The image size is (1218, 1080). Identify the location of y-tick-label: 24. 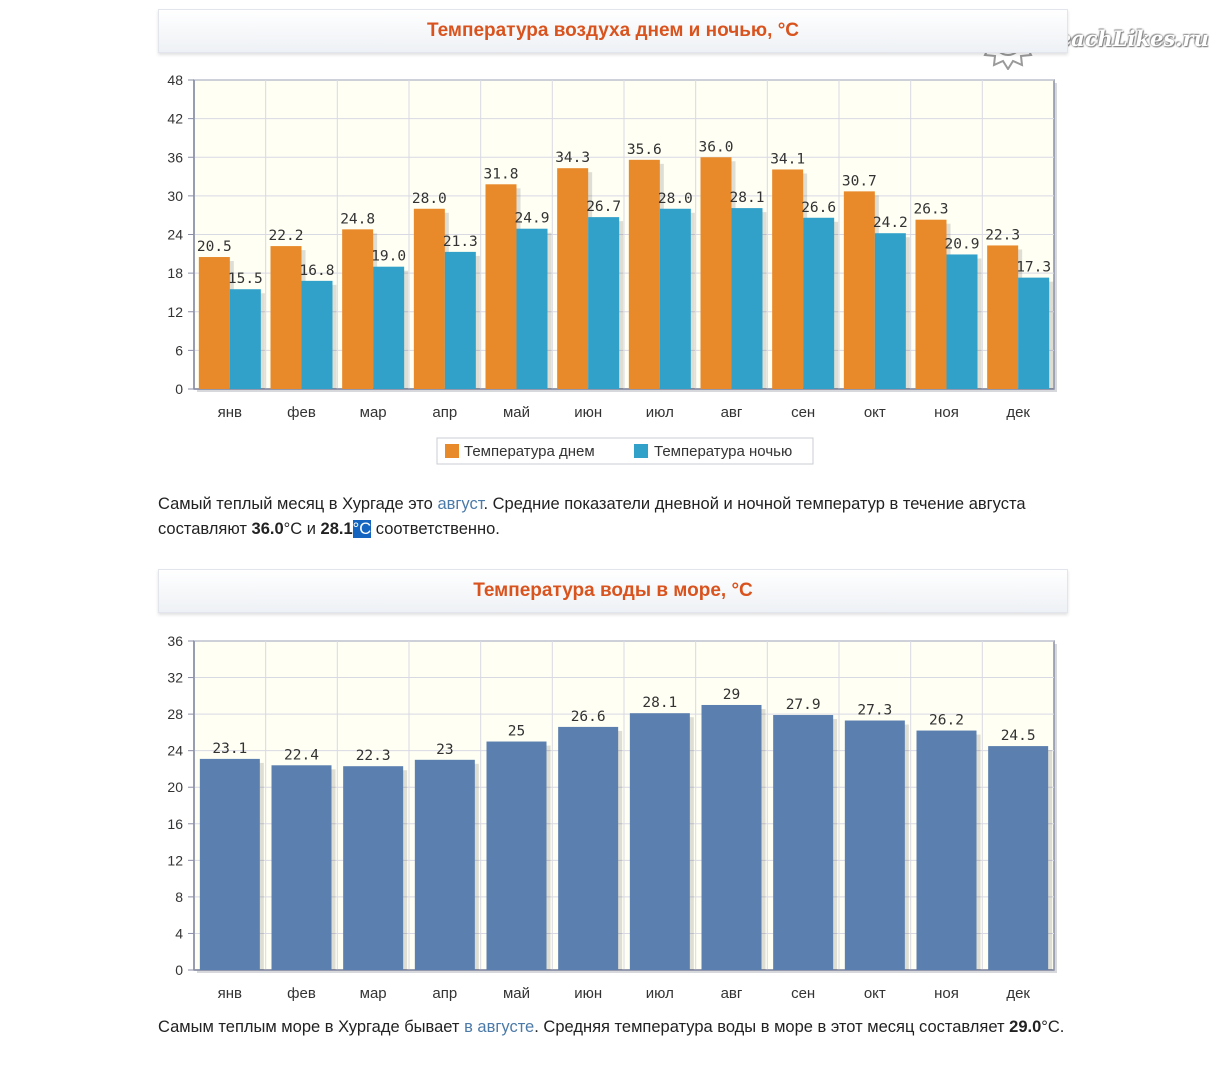
(175, 751).